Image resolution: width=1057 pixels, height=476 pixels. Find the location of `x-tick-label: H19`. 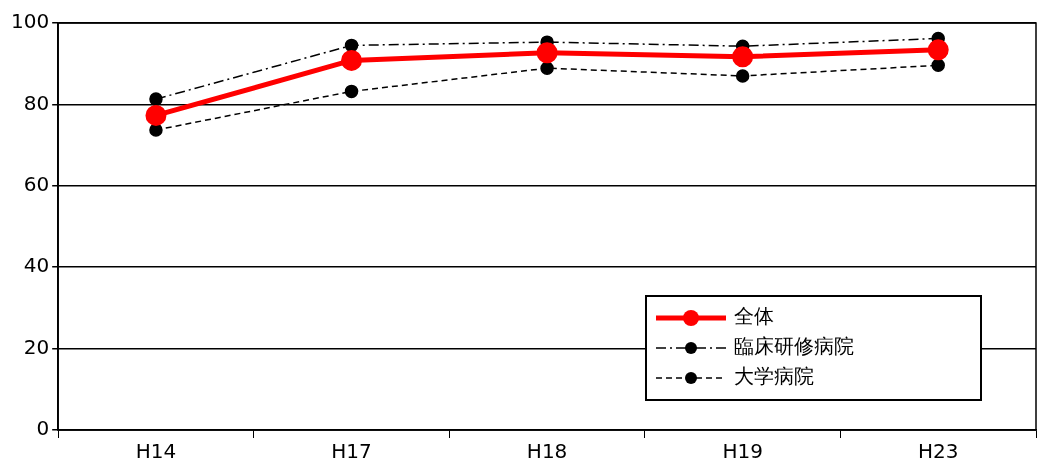

x-tick-label: H19 is located at coordinates (742, 451).